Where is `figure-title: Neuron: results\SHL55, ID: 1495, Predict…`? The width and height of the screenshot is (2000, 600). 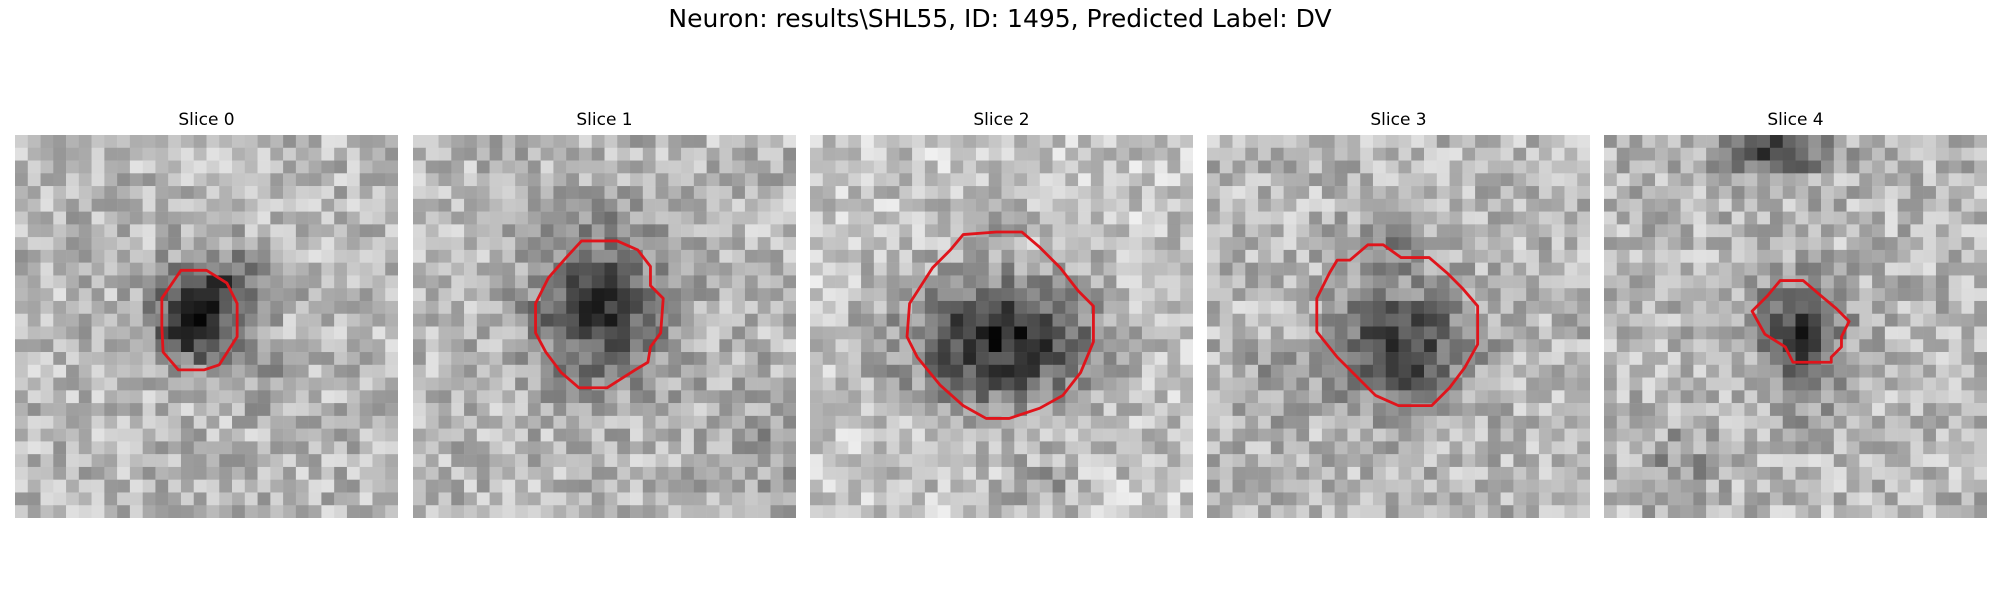
figure-title: Neuron: results\SHL55, ID: 1495, Predict… is located at coordinates (1000, 18).